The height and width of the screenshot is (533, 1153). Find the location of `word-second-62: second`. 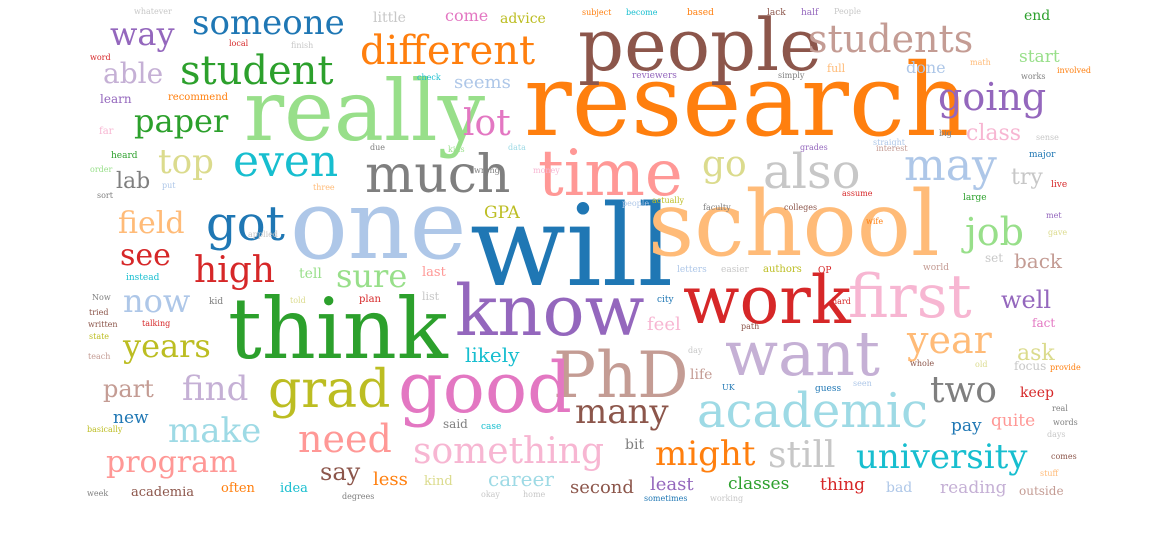

word-second-62: second is located at coordinates (602, 487).